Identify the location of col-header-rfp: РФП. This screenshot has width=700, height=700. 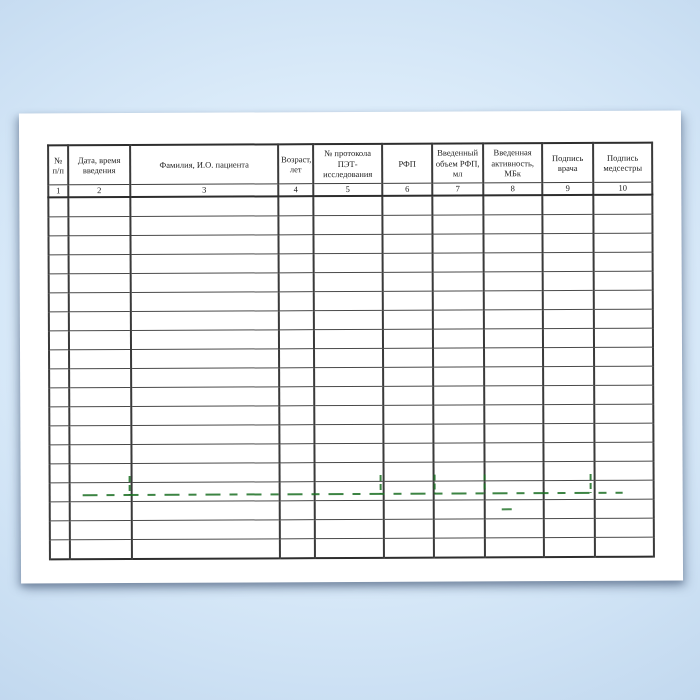
(407, 163).